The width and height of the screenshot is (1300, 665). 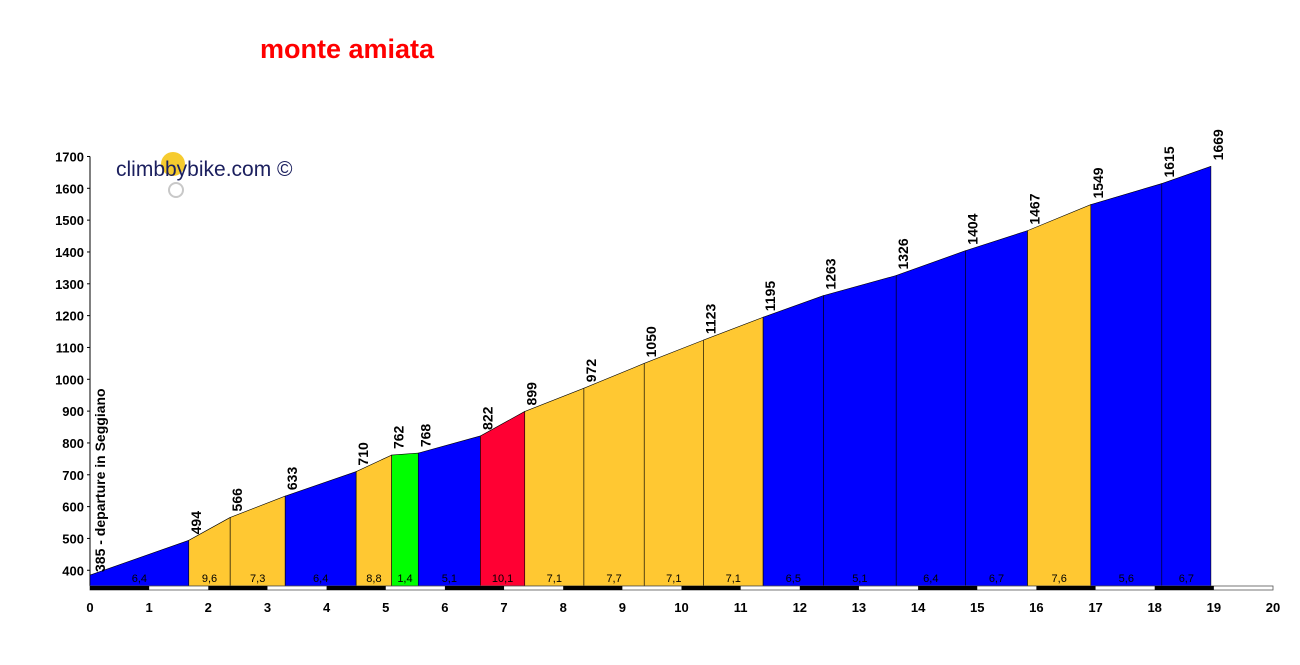 I want to click on gradient-label: 5,1, so click(x=449, y=579).